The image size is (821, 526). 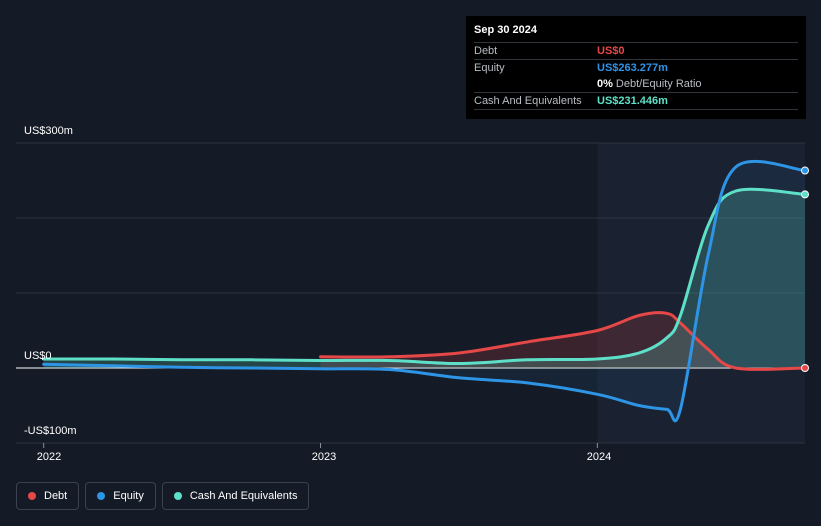 I want to click on cash-dot-icon, so click(x=177, y=496).